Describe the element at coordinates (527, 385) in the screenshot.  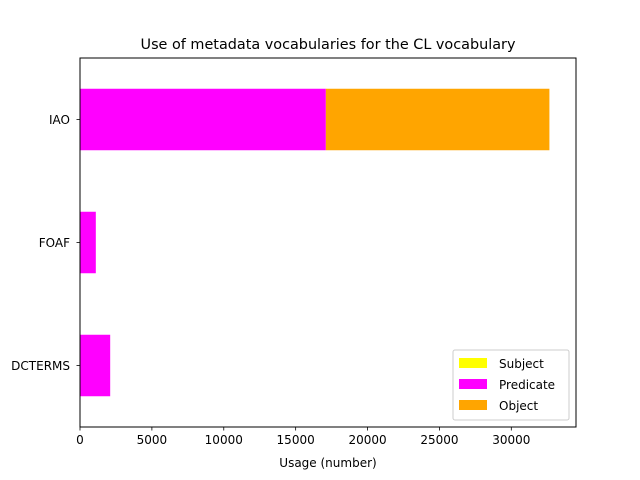
I see `legend-label-predicate: Predicate` at that location.